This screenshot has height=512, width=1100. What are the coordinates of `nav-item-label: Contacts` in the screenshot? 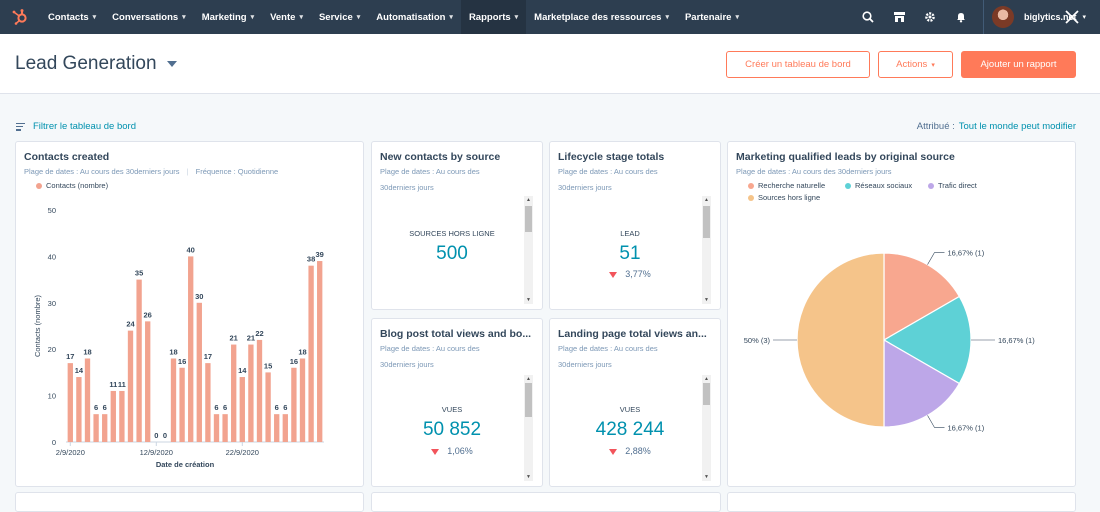 It's located at (68, 17).